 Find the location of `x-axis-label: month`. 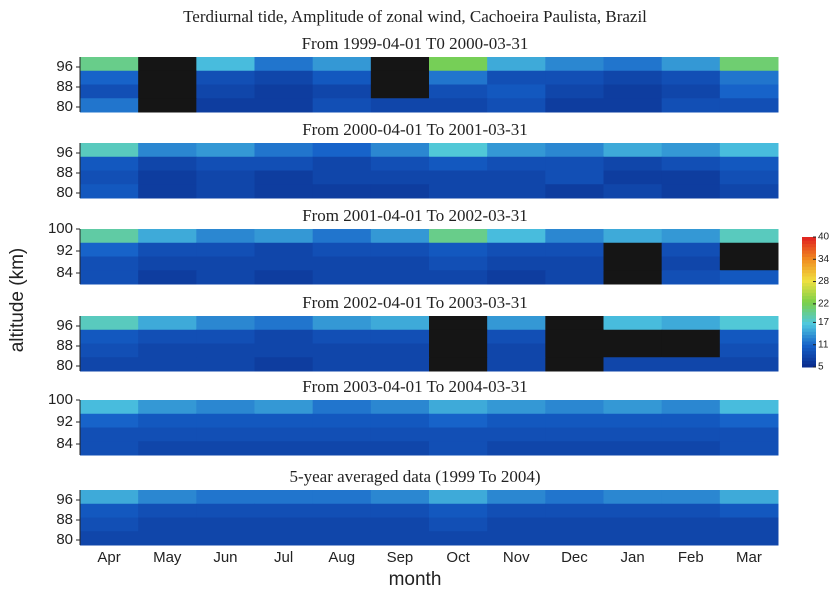

x-axis-label: month is located at coordinates (415, 579).